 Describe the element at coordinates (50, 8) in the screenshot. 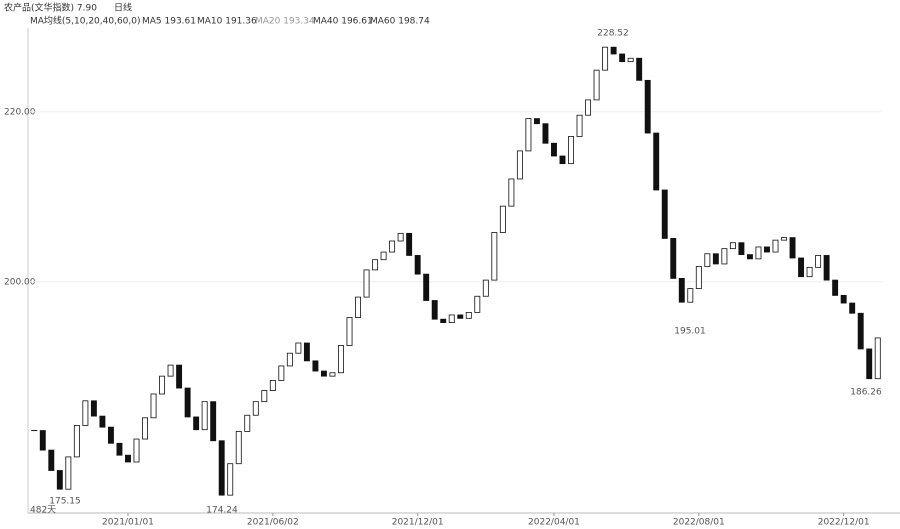

I see `symbol: 农产品(文华指数) 7.90` at that location.